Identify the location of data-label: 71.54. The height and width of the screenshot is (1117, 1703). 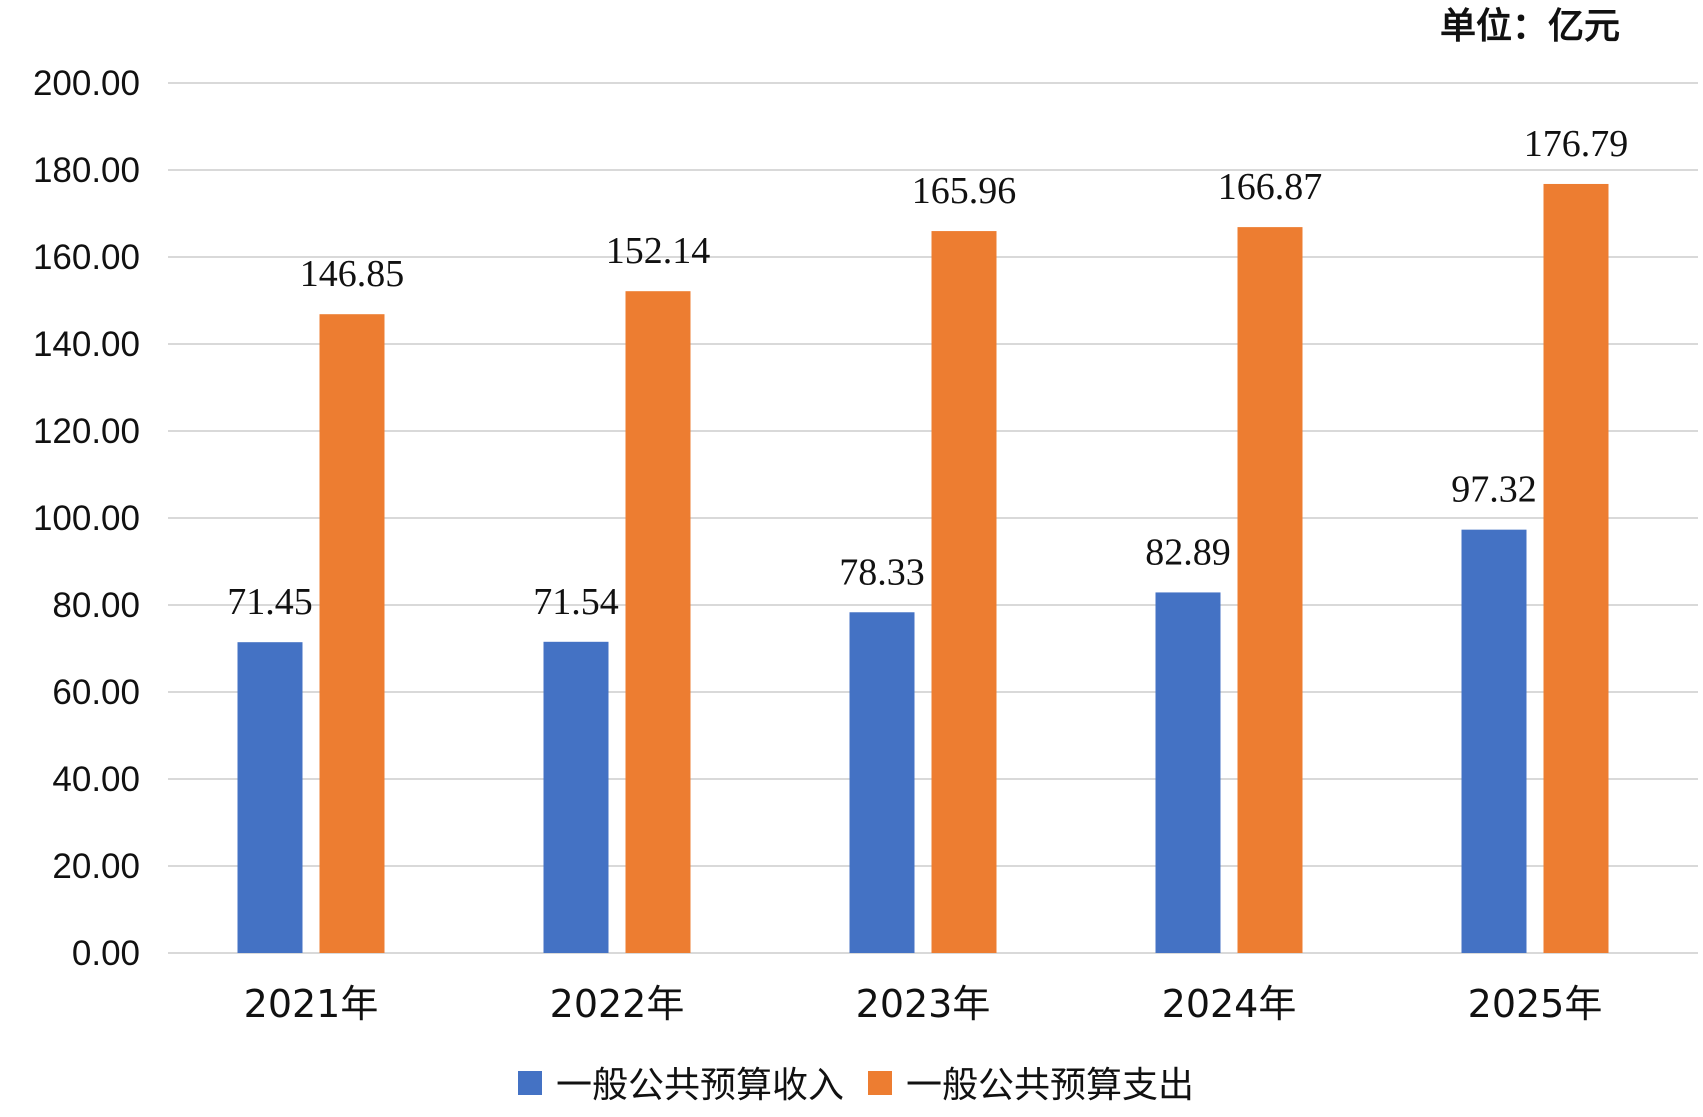
(576, 602).